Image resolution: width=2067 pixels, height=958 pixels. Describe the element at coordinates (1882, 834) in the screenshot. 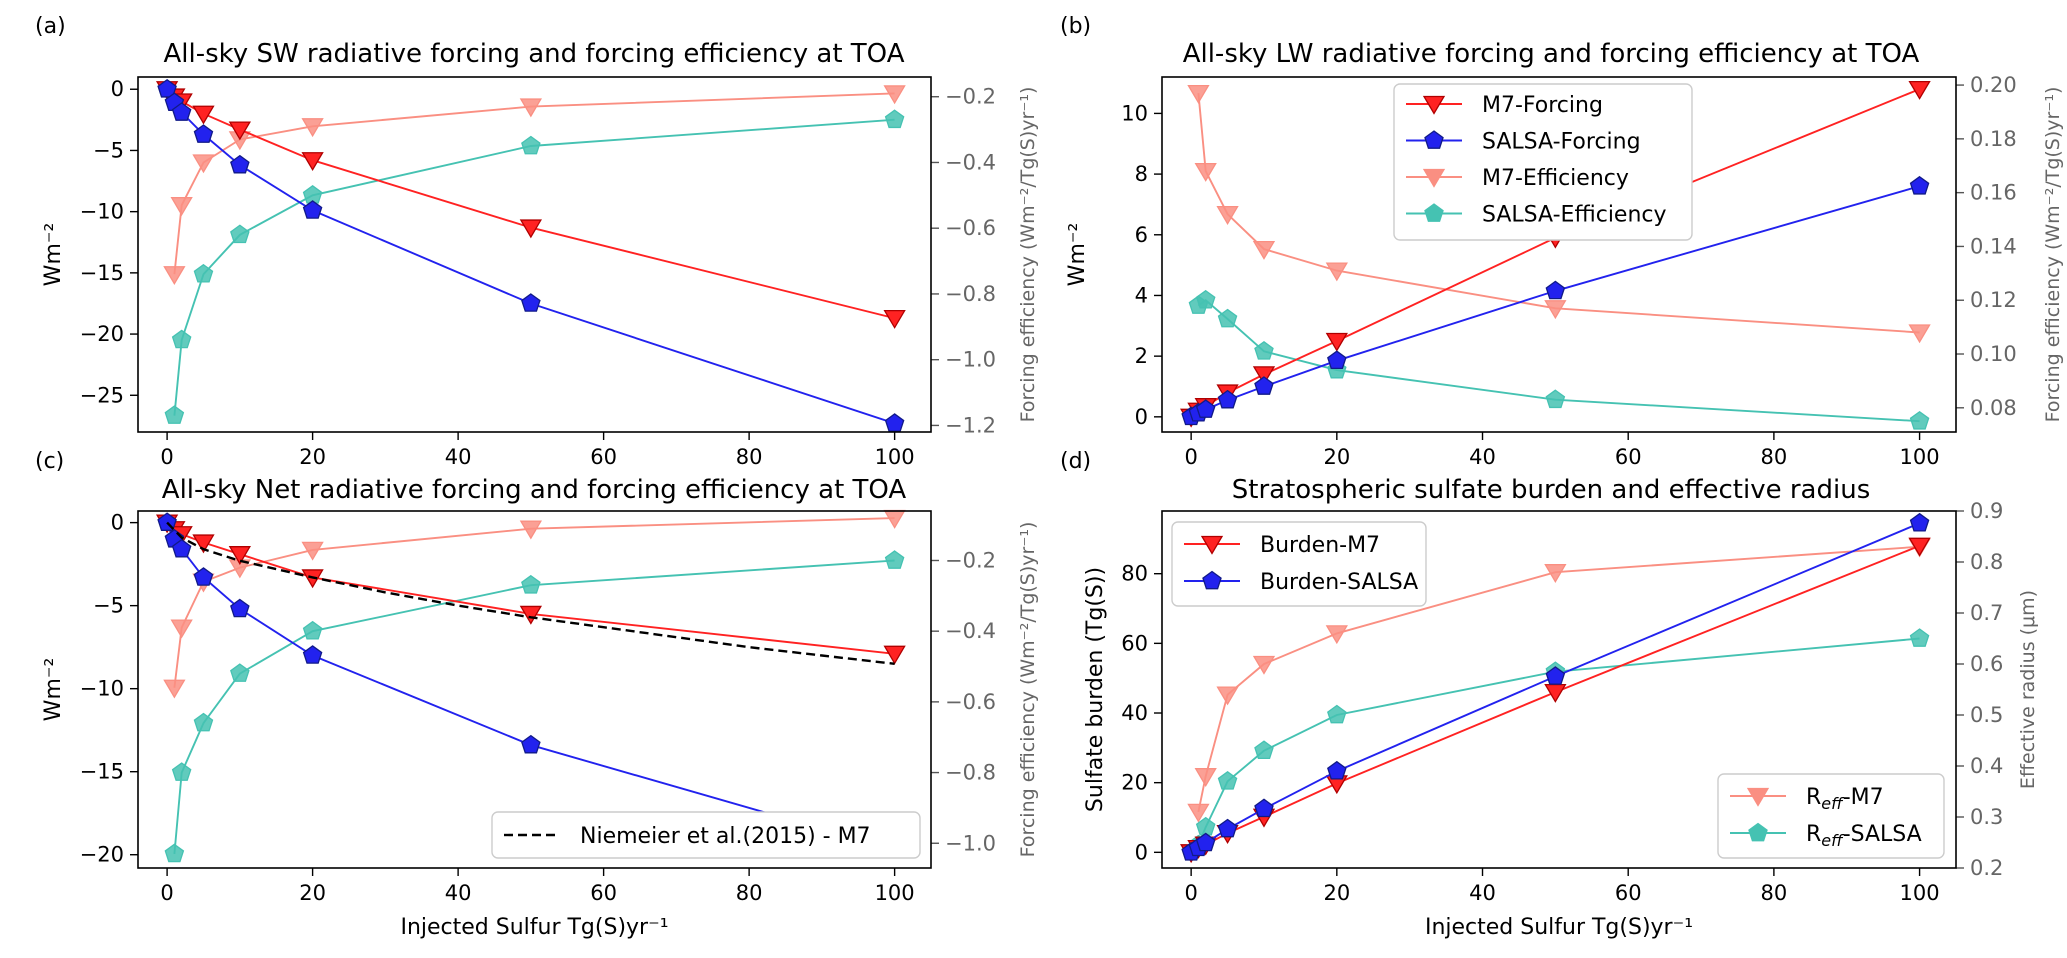

I see `legend-label-suffix: -SALSA` at that location.